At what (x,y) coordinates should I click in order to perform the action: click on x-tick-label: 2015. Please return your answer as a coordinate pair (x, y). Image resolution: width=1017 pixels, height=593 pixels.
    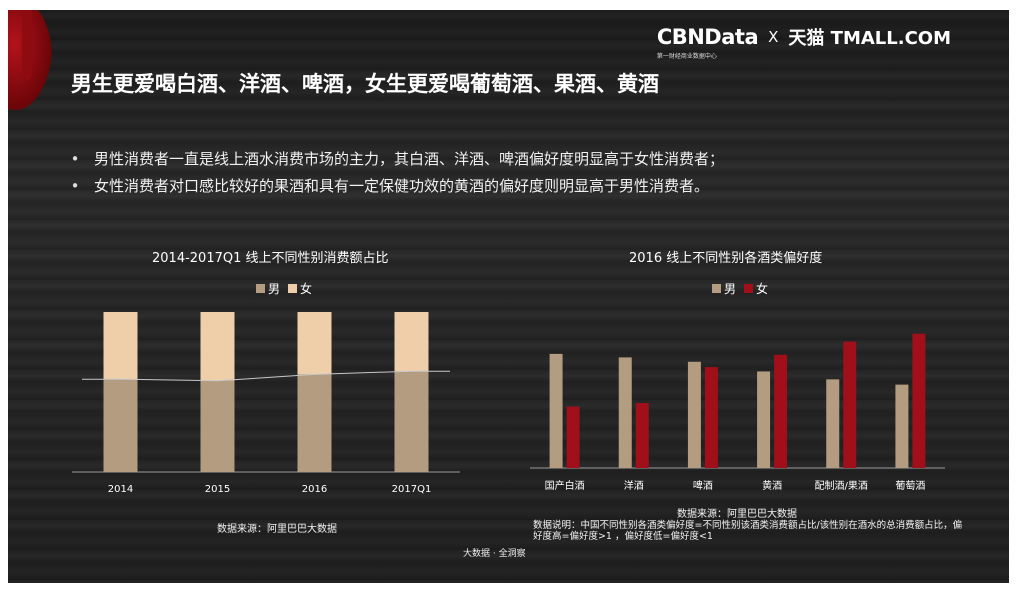
    Looking at the image, I should click on (217, 489).